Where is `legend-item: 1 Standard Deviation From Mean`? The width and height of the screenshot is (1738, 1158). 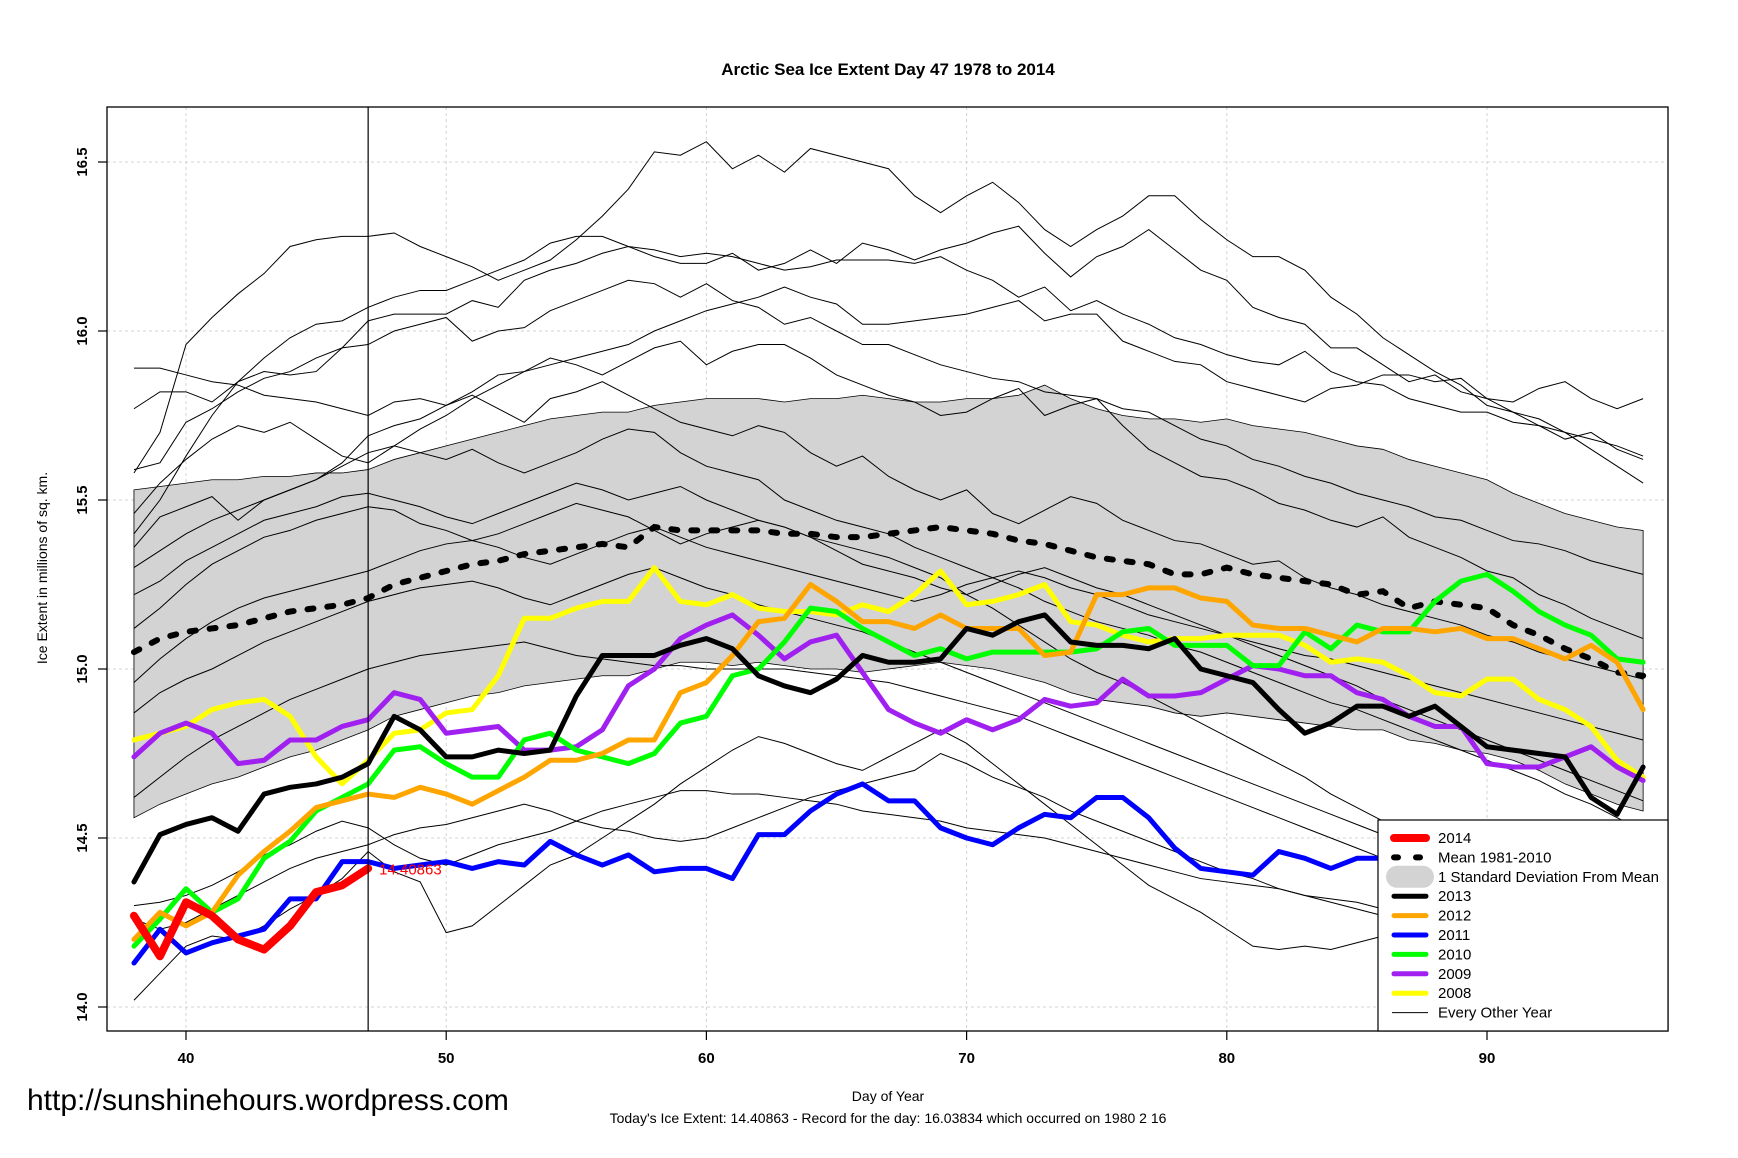 legend-item: 1 Standard Deviation From Mean is located at coordinates (1522, 876).